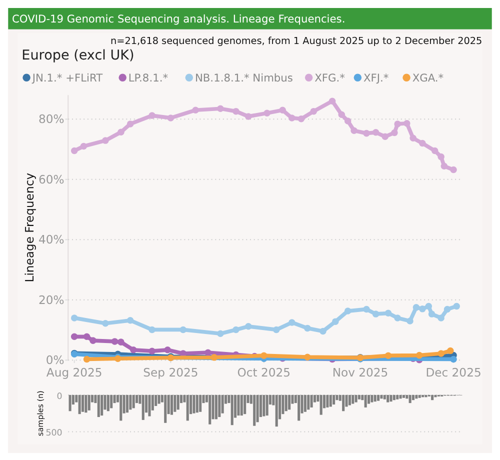 This screenshot has height=460, width=500. Describe the element at coordinates (51, 299) in the screenshot. I see `y-tick-label: 20%` at that location.